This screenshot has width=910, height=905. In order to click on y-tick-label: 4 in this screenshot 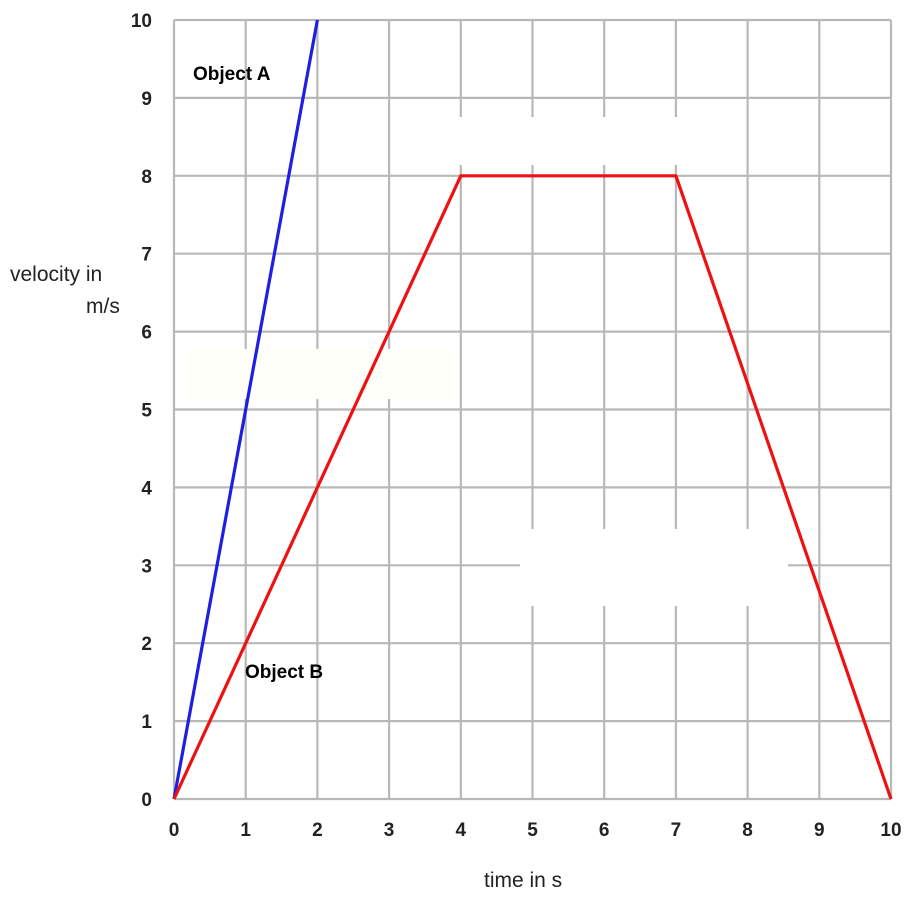, I will do `click(146, 488)`.